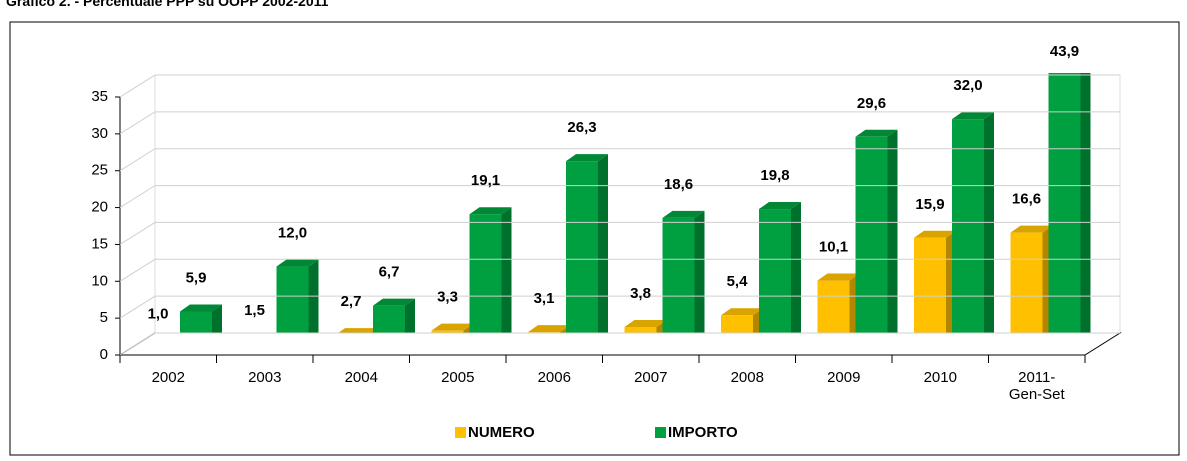 The image size is (1187, 461). What do you see at coordinates (292, 233) in the screenshot?
I see `value-label: 12,0` at bounding box center [292, 233].